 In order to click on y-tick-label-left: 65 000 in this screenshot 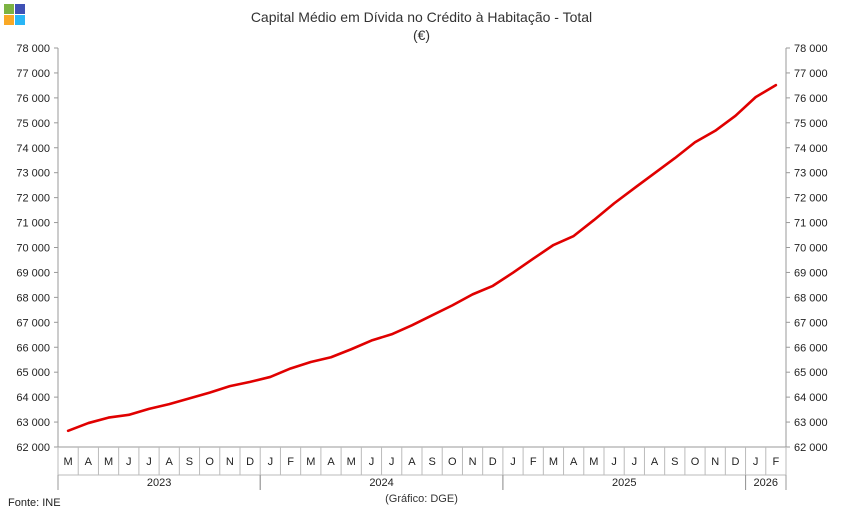, I will do `click(33, 373)`.